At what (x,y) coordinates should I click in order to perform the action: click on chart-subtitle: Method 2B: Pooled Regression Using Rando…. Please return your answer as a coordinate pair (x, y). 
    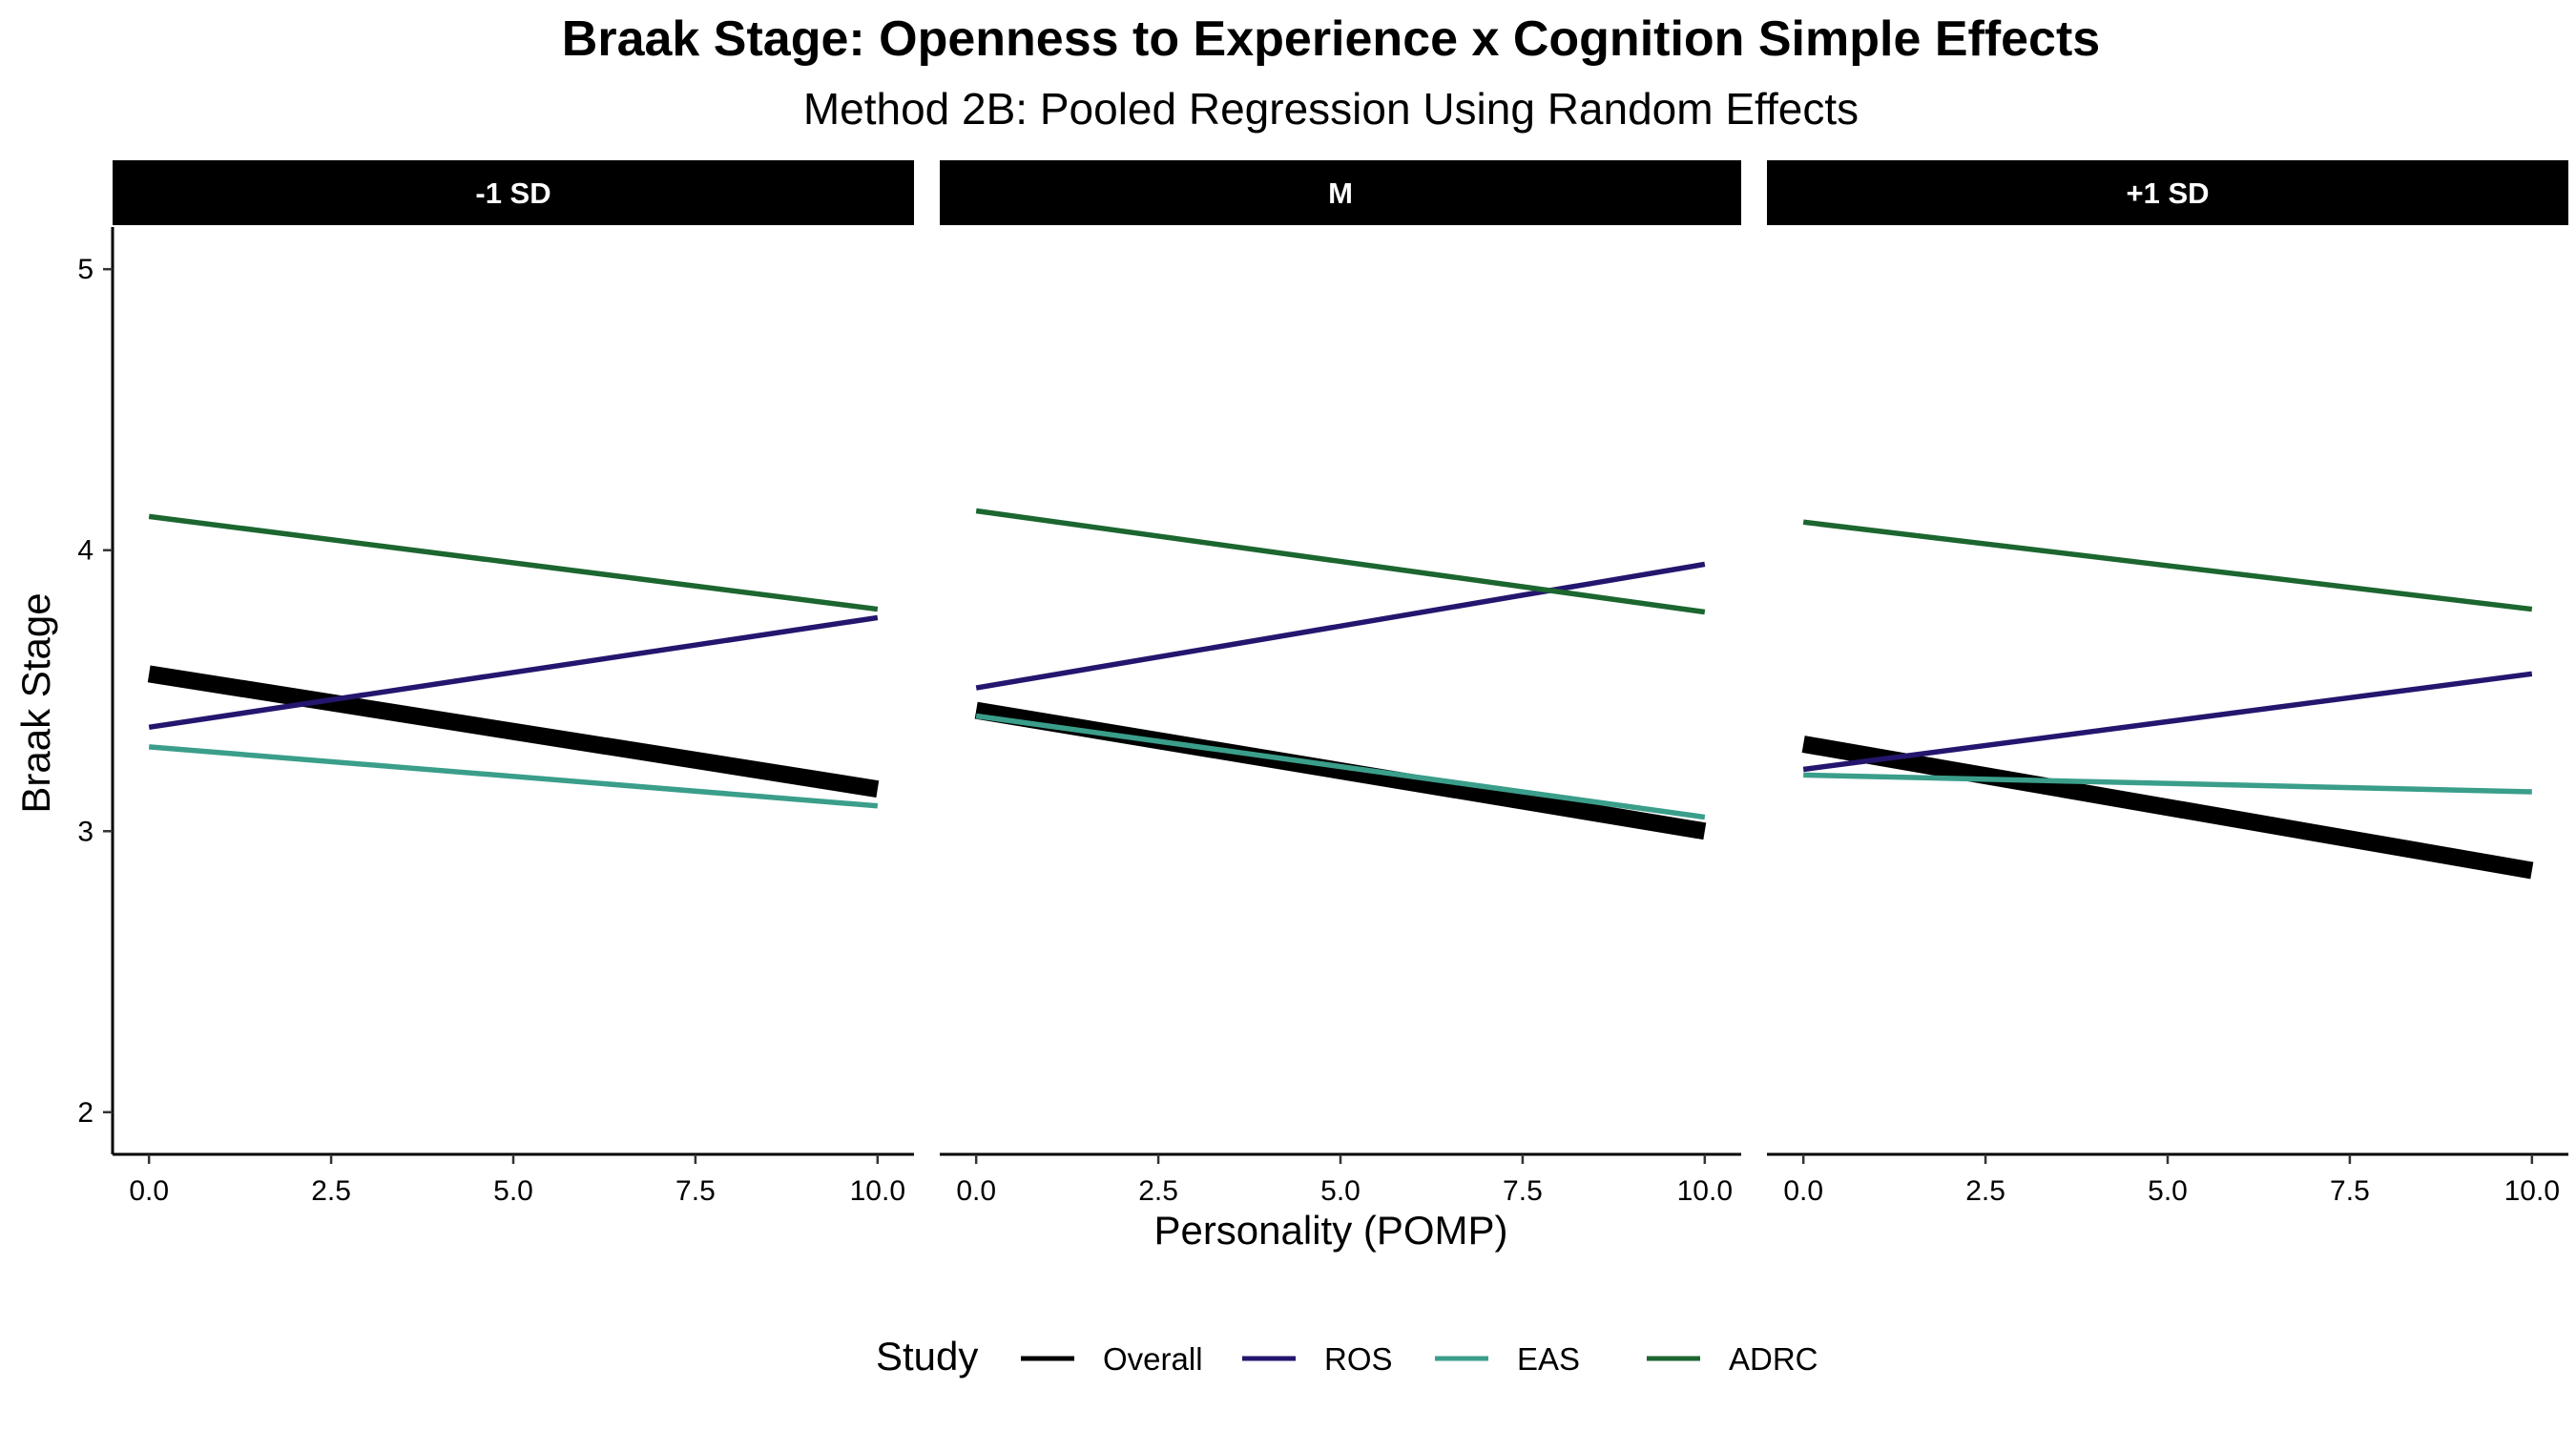
    Looking at the image, I should click on (1331, 109).